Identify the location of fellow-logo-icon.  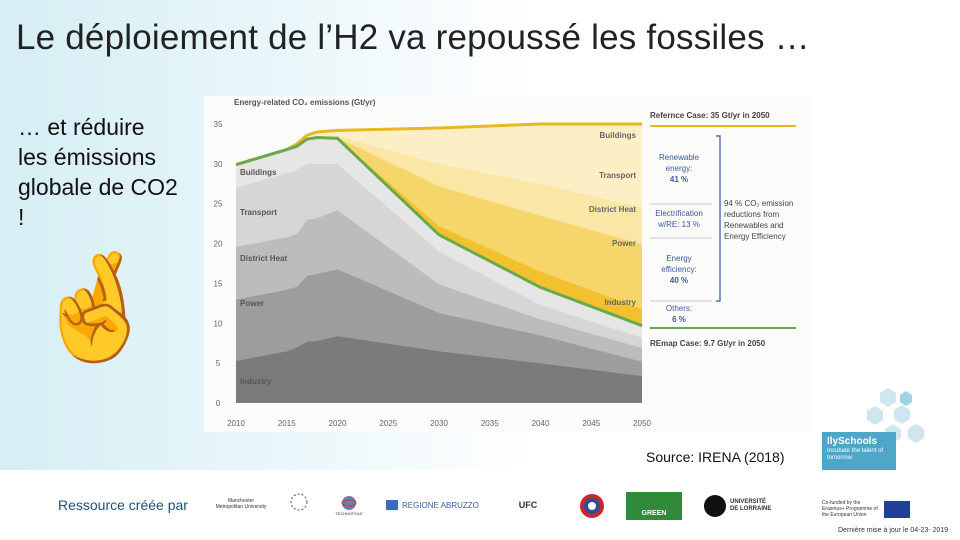
(299, 502).